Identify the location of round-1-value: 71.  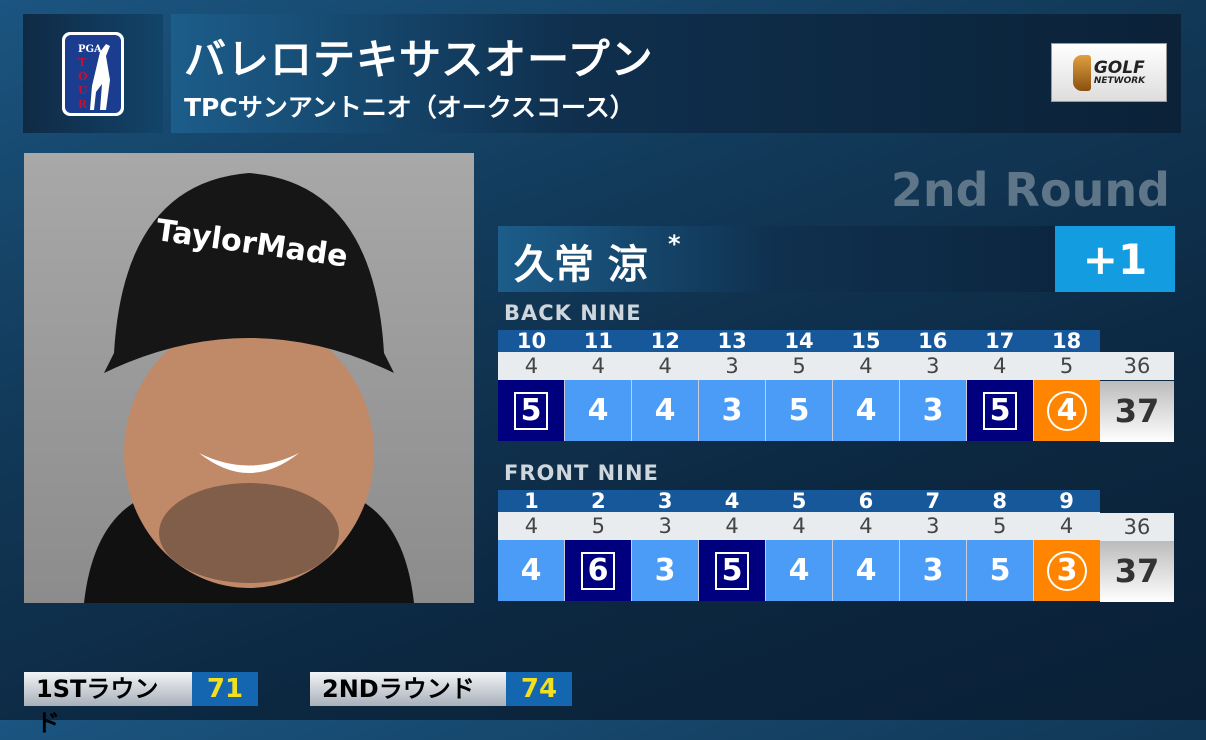
(225, 689).